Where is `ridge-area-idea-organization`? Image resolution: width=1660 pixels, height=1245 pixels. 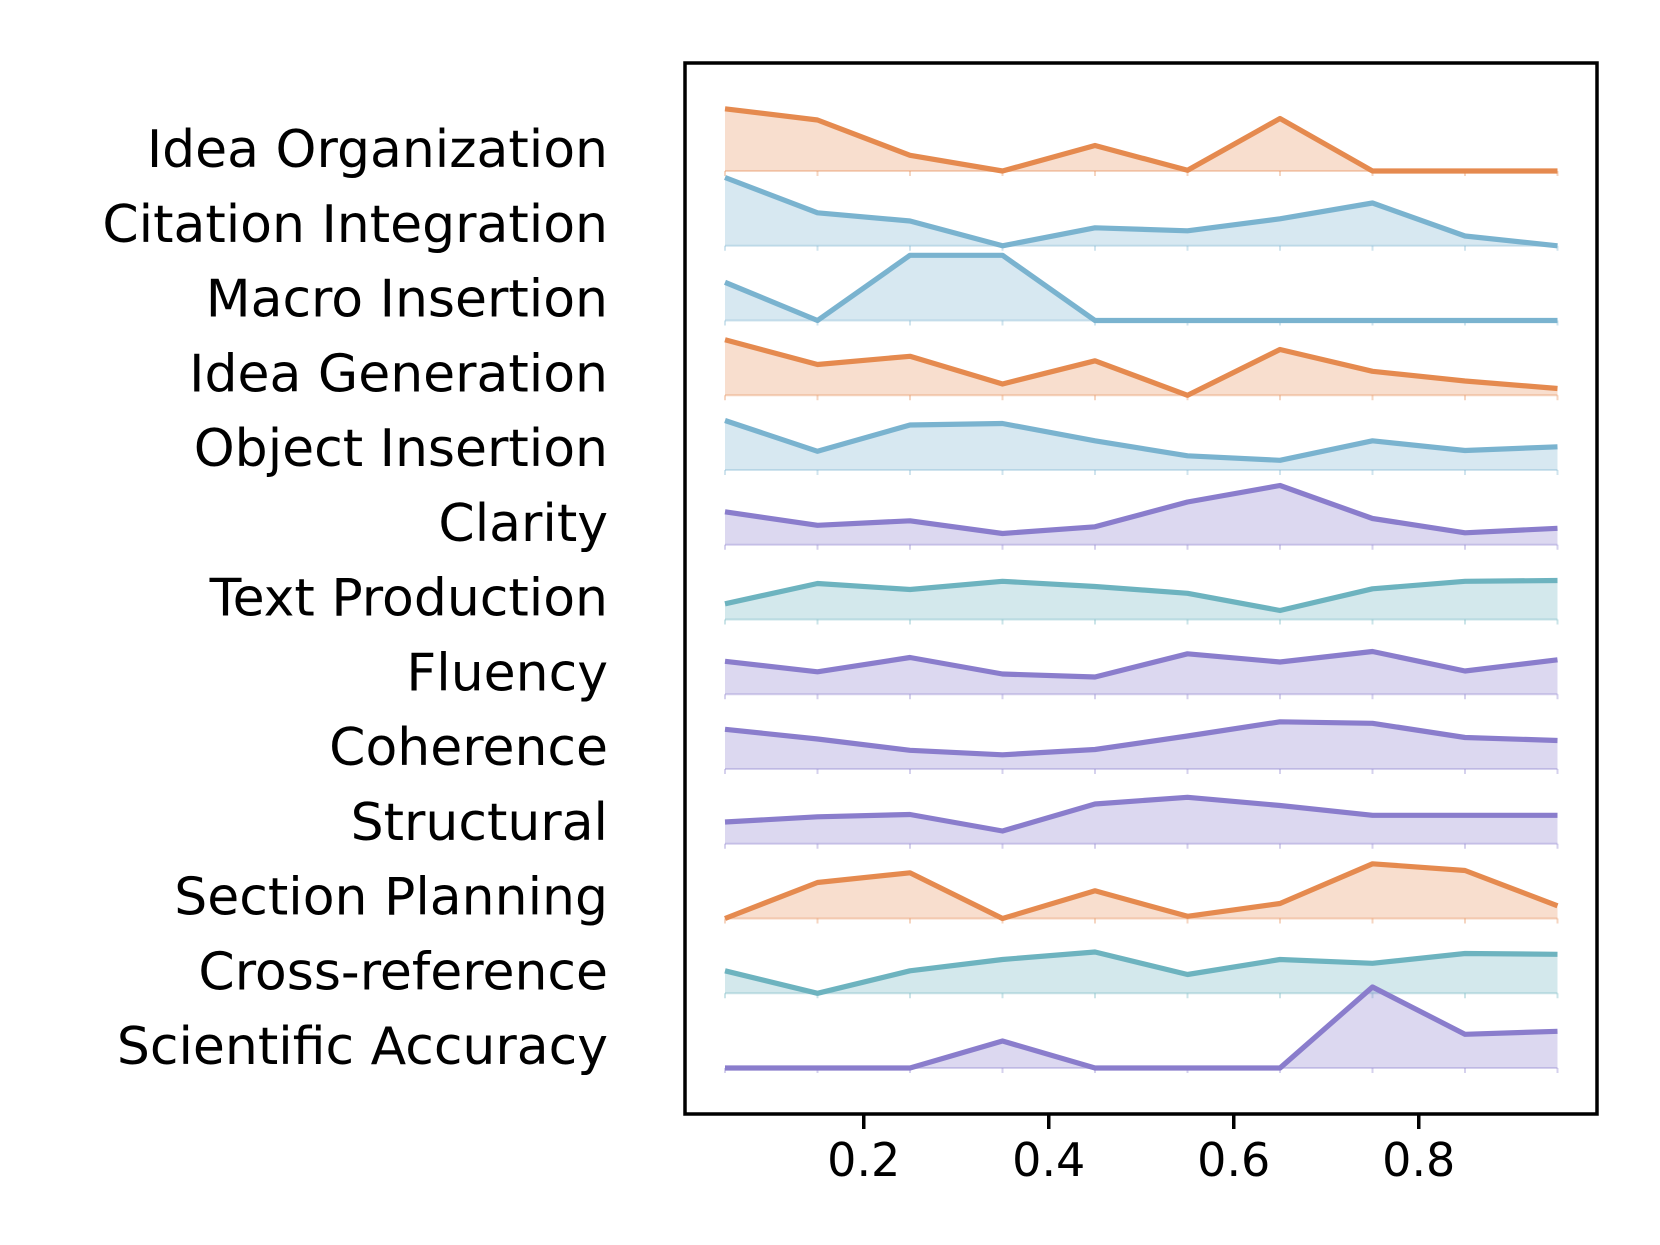 ridge-area-idea-organization is located at coordinates (1141, 139).